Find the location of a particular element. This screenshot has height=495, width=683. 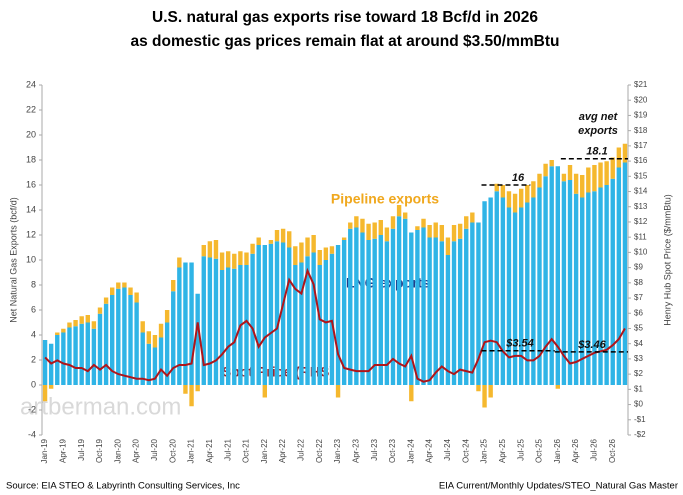

y2-tick-label: $11 is located at coordinates (640, 236).